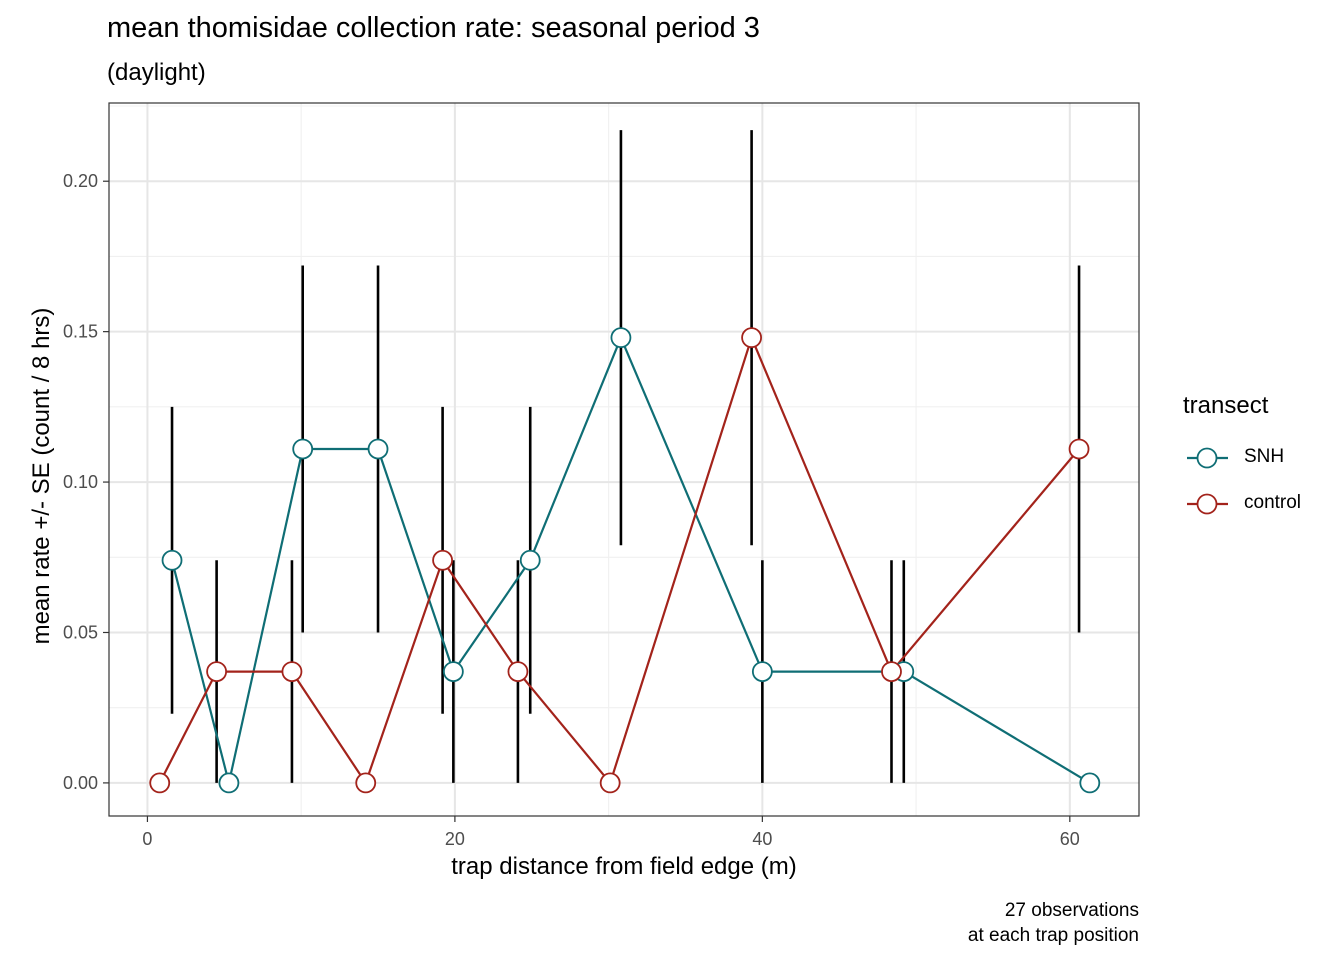 Image resolution: width=1344 pixels, height=960 pixels. Describe the element at coordinates (1207, 504) in the screenshot. I see `legend-key-point-control` at that location.